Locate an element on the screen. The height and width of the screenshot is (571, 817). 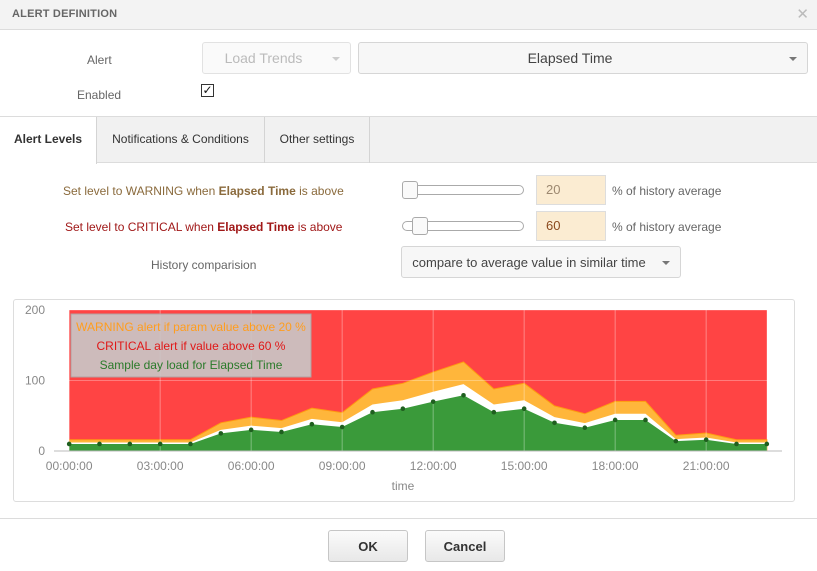
enabled-label: Enabled is located at coordinates (99, 95).